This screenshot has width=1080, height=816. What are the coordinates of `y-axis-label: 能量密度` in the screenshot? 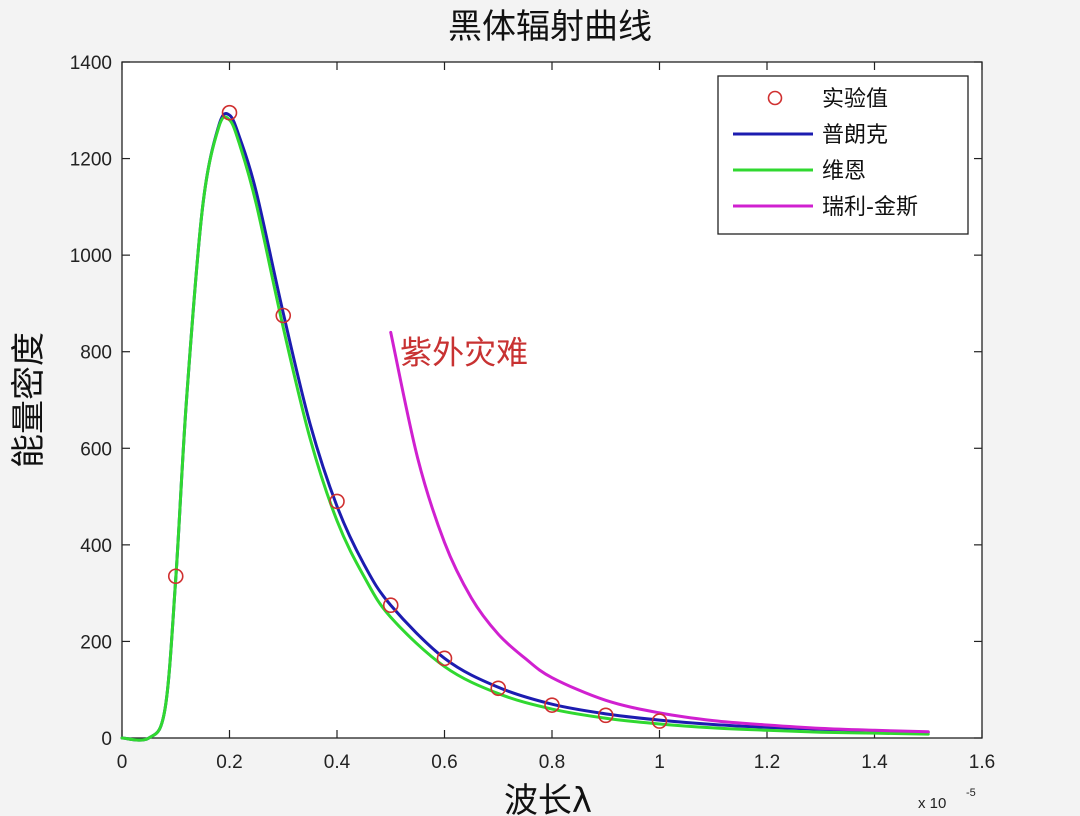 It's located at (29, 400).